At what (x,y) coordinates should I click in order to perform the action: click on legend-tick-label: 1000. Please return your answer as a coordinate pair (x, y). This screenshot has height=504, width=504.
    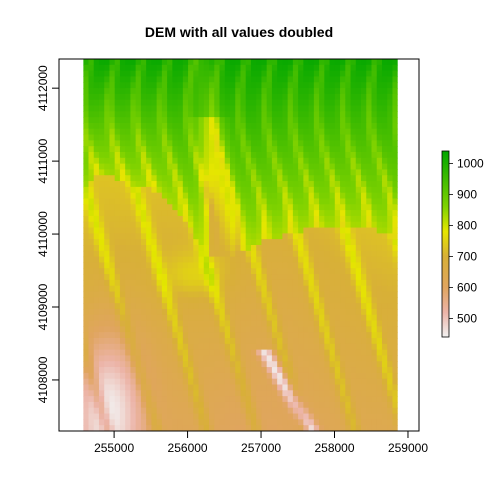
    Looking at the image, I should click on (470, 163).